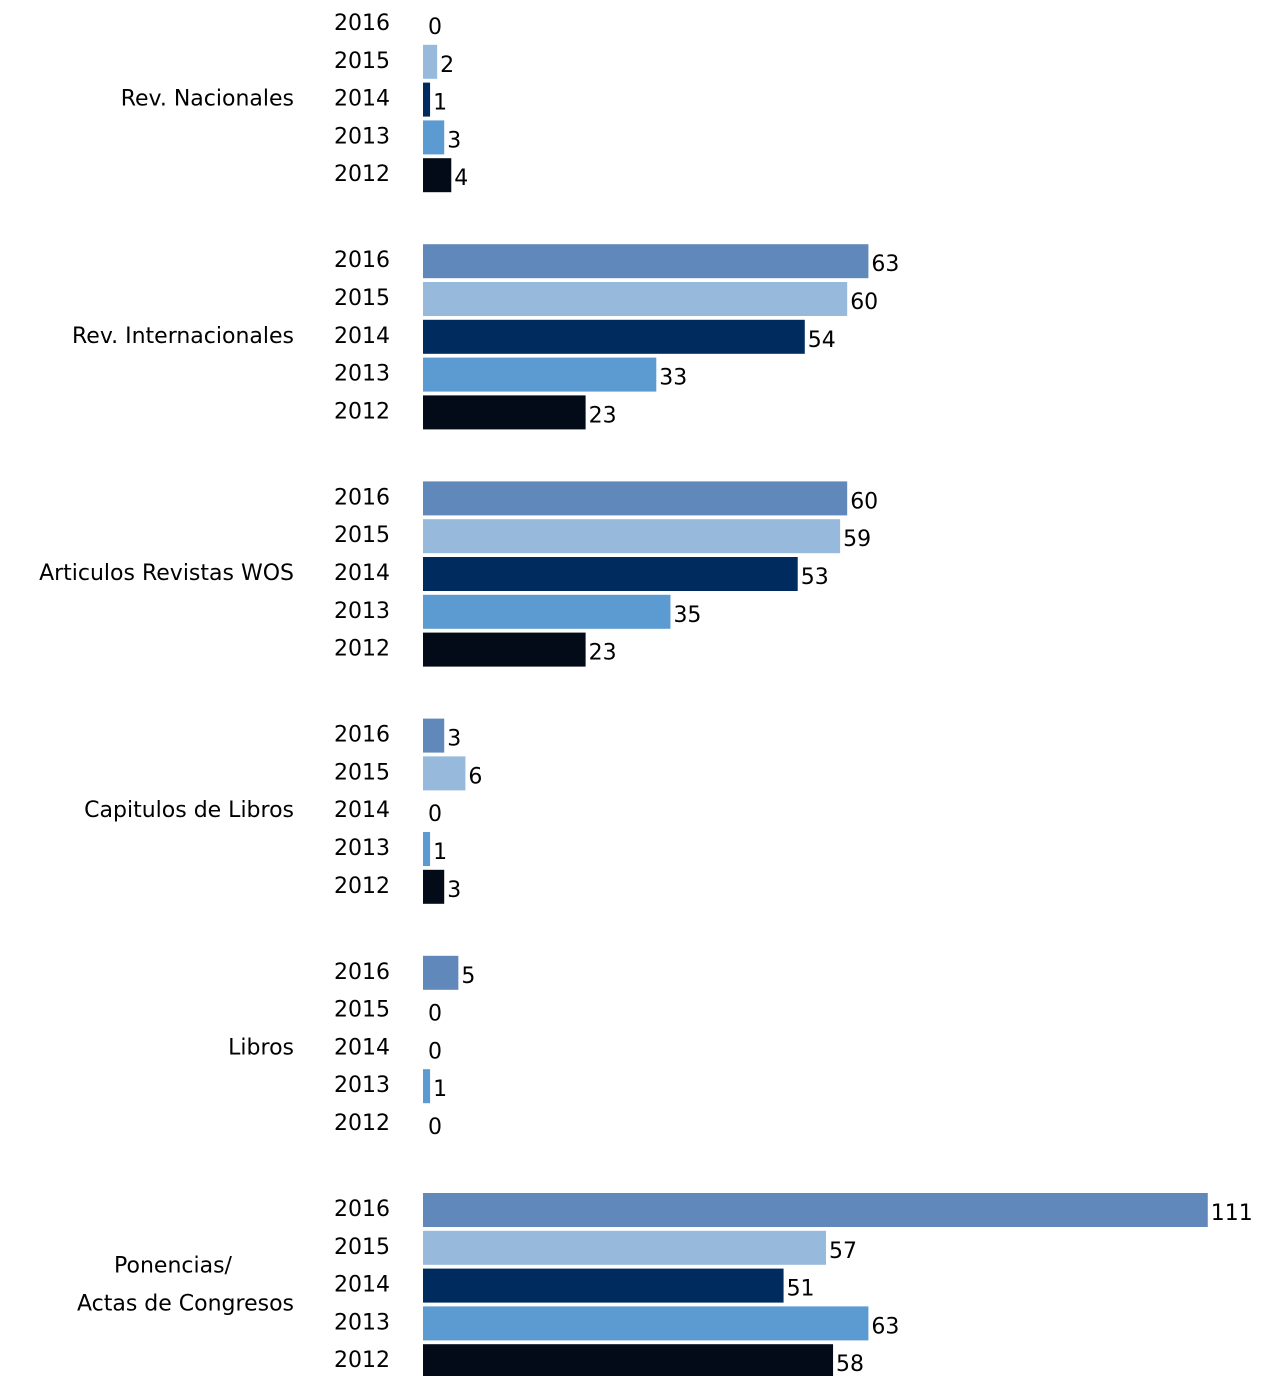 This screenshot has height=1376, width=1265. Describe the element at coordinates (801, 1289) in the screenshot. I see `value-label: 51` at that location.